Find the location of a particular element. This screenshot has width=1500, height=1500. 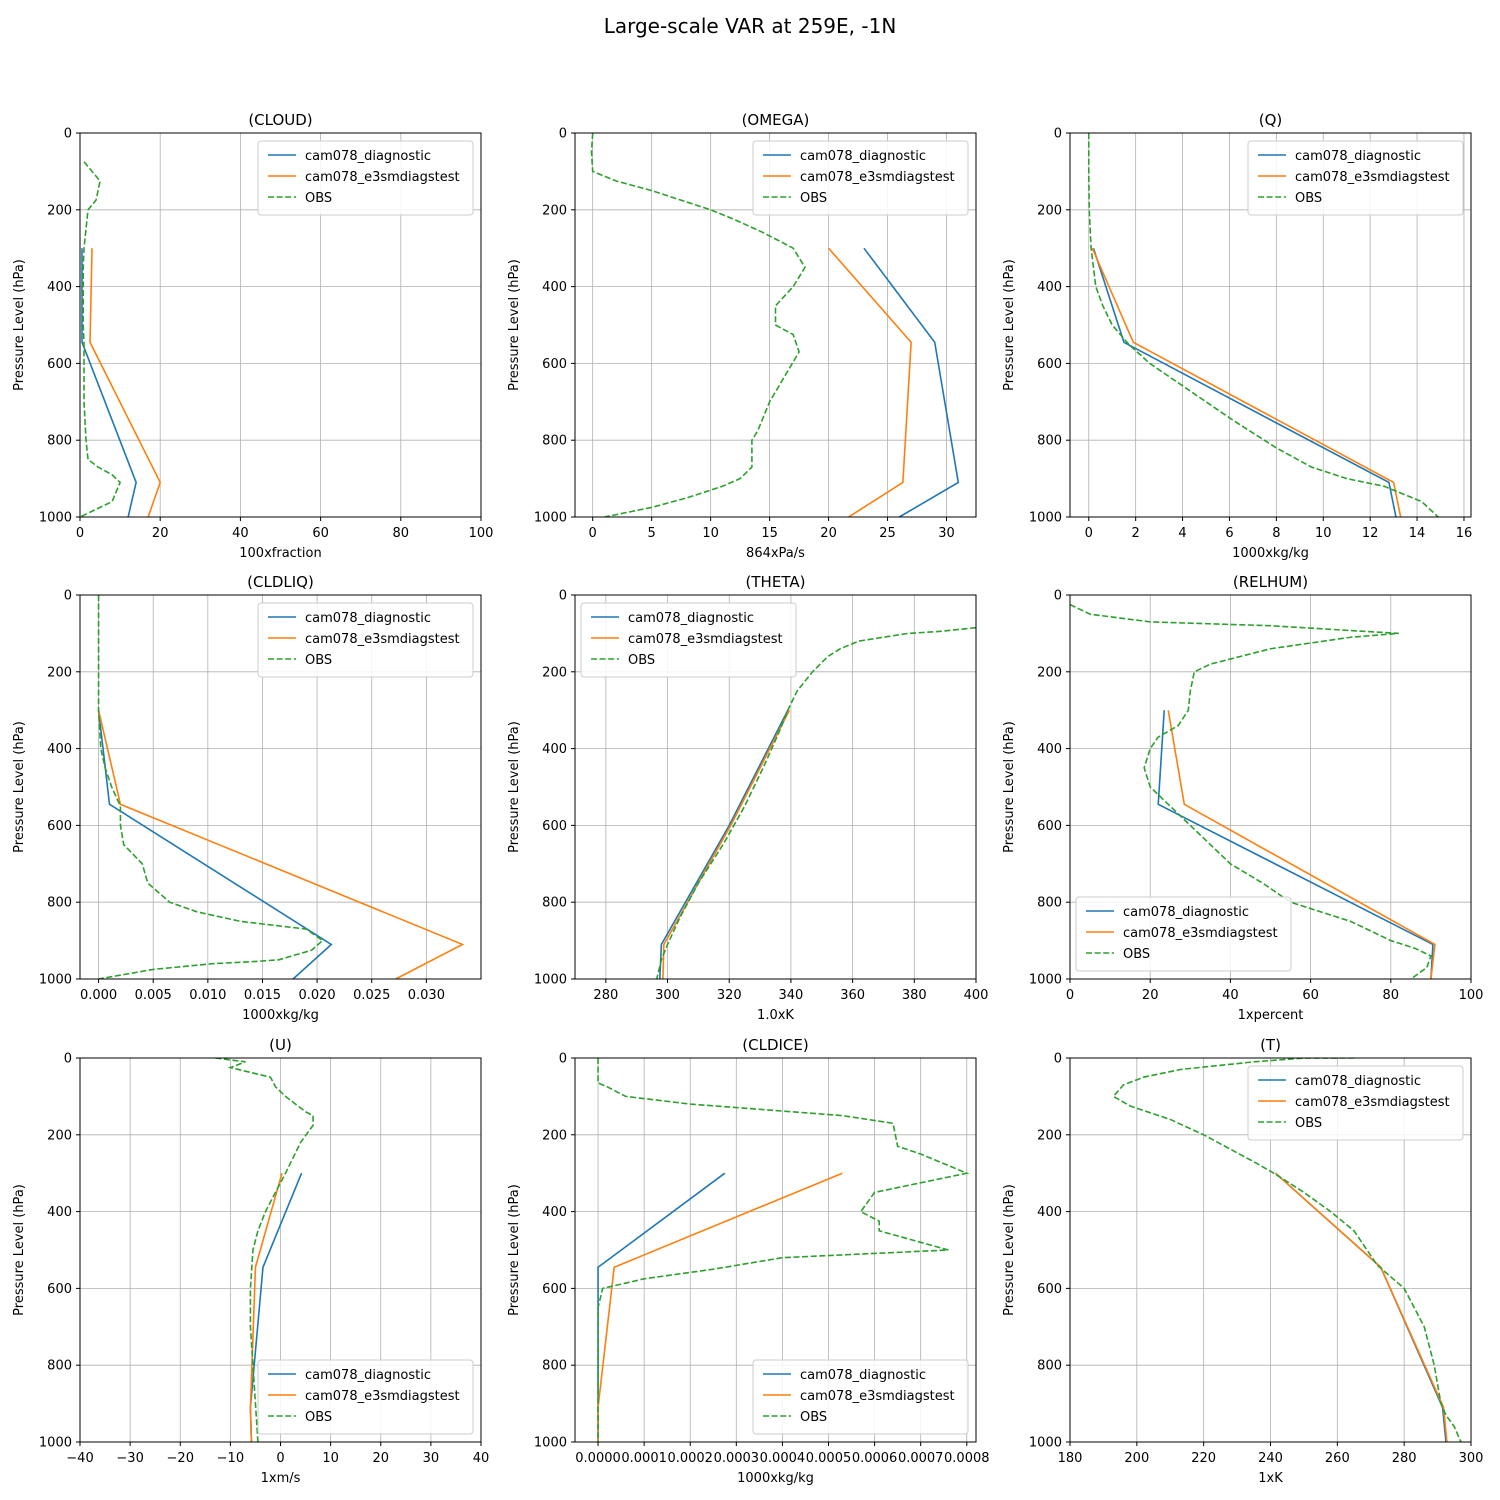

x-axis-label: 1000xkg/kg is located at coordinates (280, 1015).